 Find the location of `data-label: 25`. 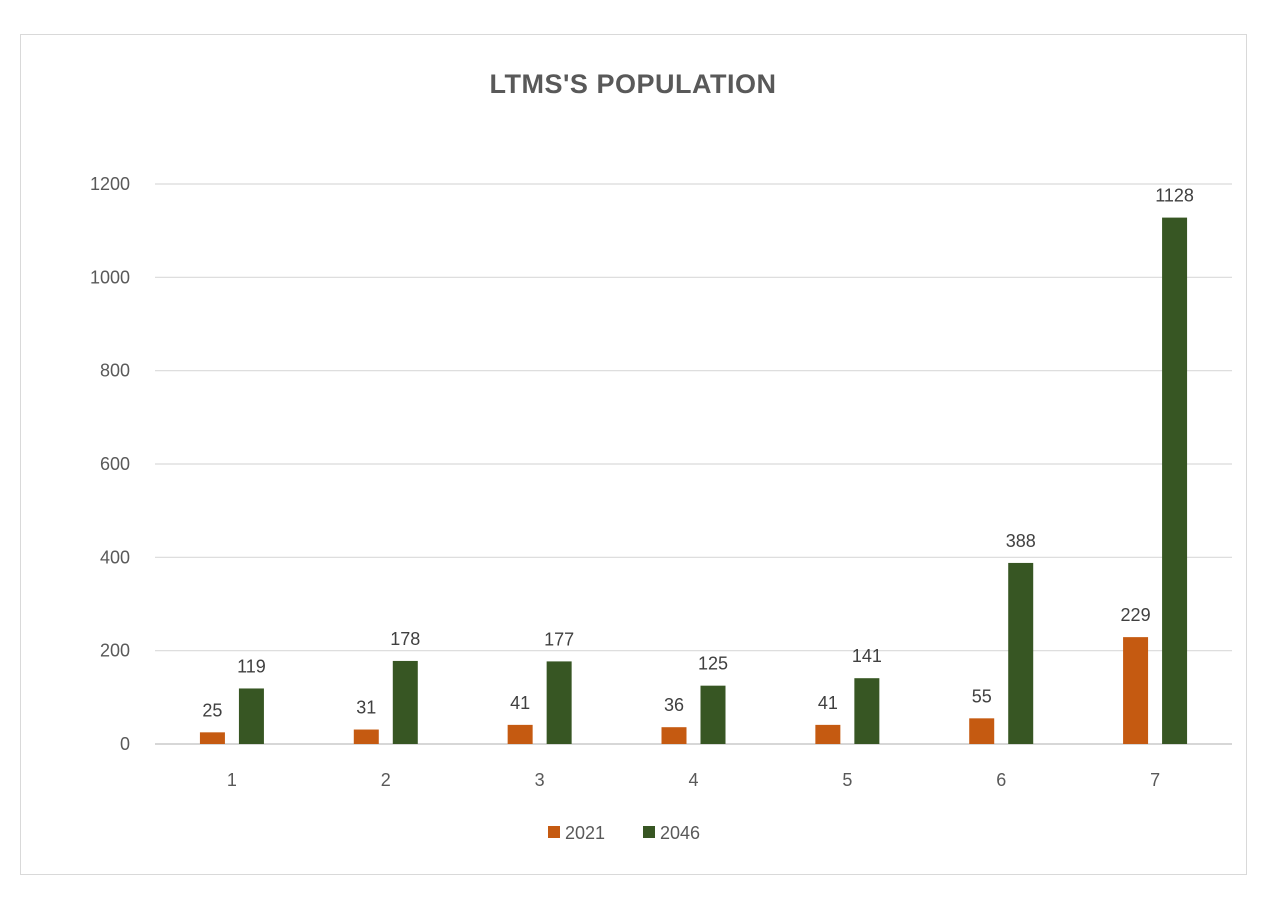

data-label: 25 is located at coordinates (212, 710).